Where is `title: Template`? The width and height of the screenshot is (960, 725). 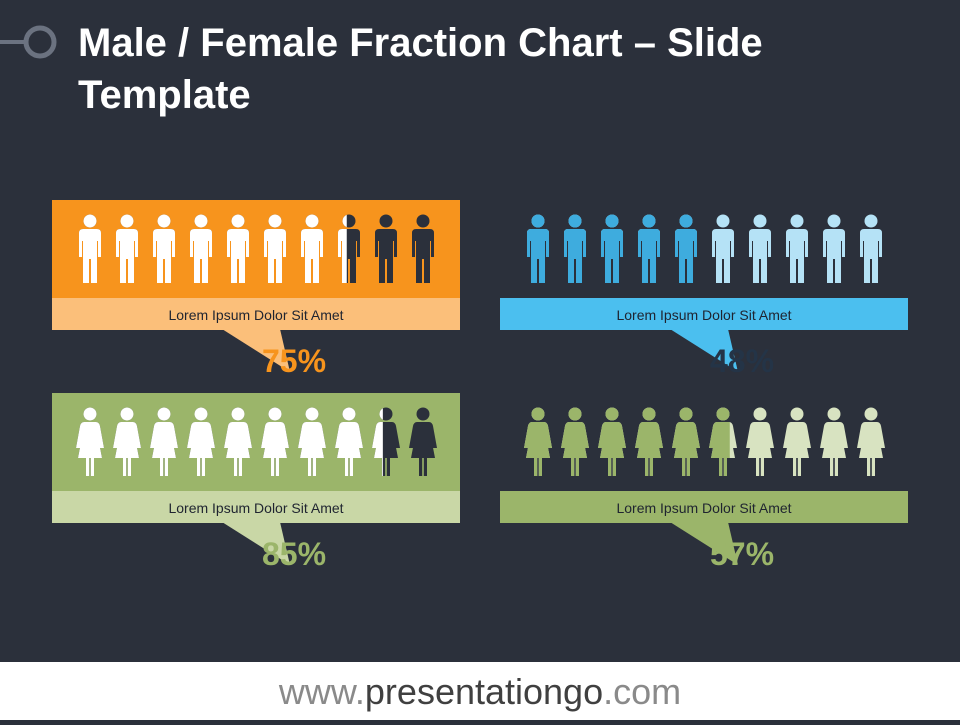
title: Template is located at coordinates (164, 95).